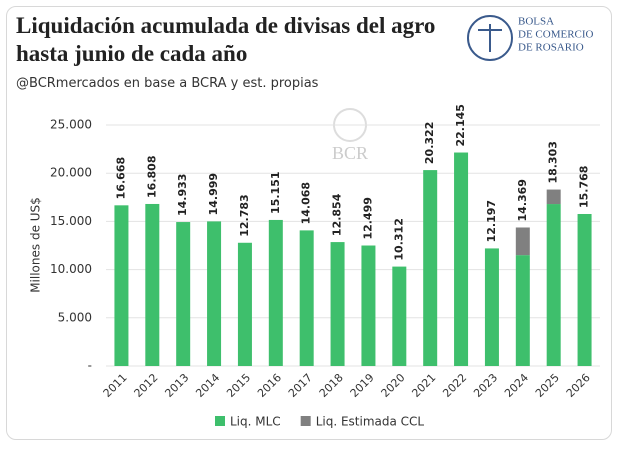 Image resolution: width=626 pixels, height=449 pixels. I want to click on watermark: BCR, so click(350, 153).